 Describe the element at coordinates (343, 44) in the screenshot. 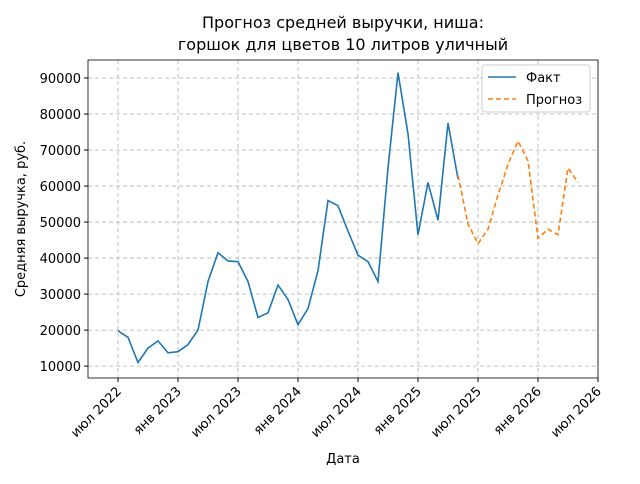

I see `title-line: горшок для цветов 10 литров уличный` at that location.